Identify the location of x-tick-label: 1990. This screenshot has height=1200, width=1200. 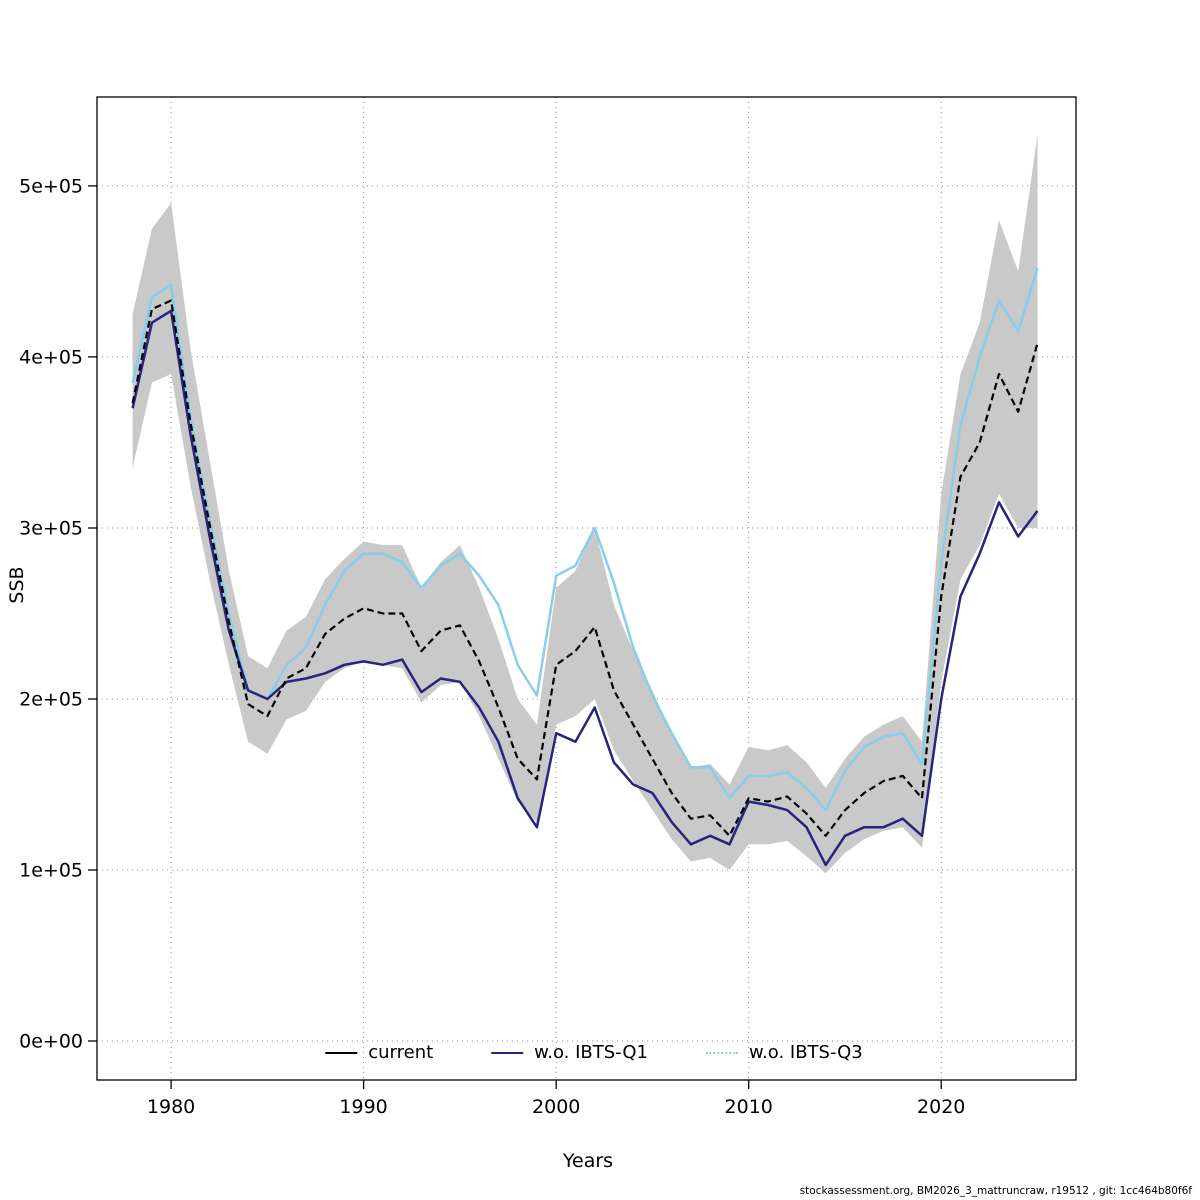
(363, 1107).